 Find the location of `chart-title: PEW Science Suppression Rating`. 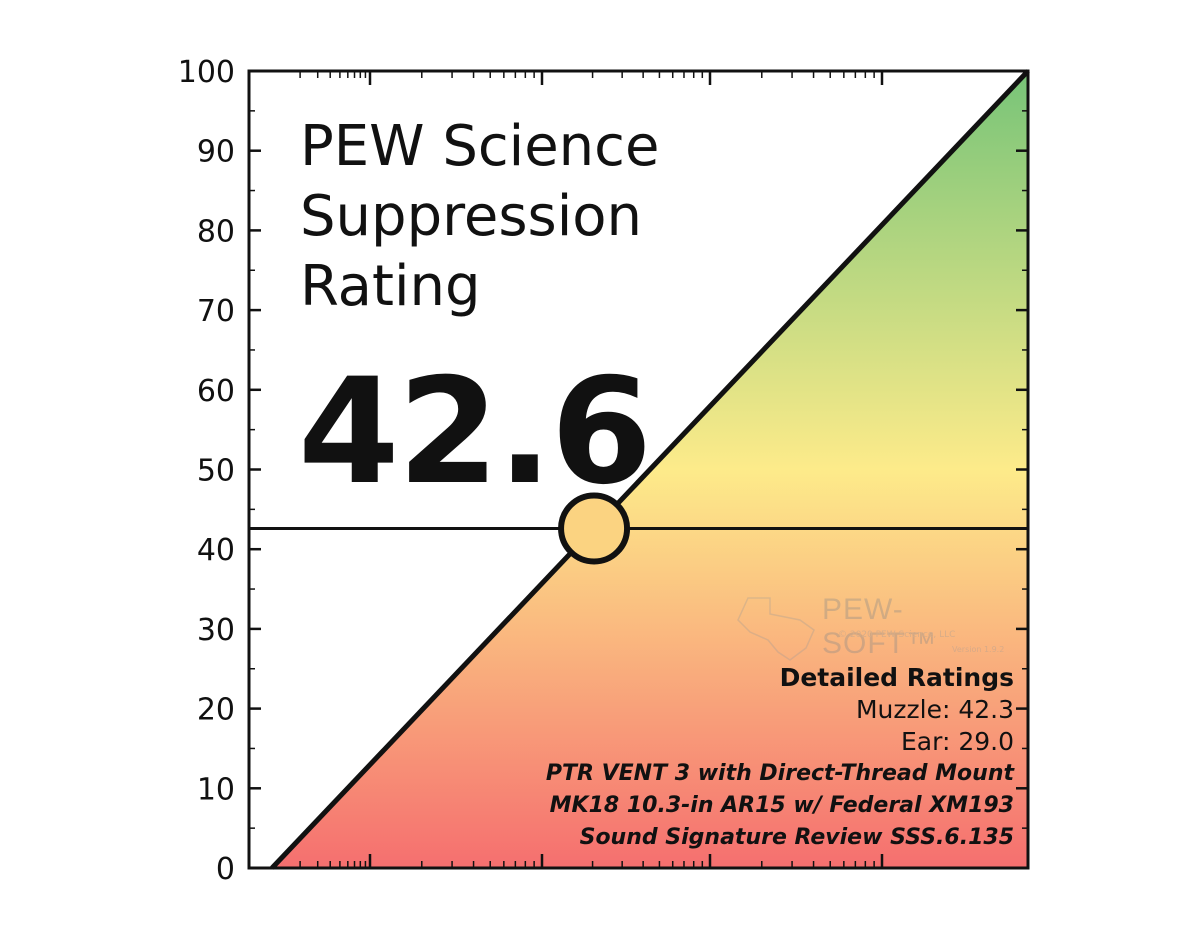

chart-title: PEW Science Suppression Rating is located at coordinates (510, 217).